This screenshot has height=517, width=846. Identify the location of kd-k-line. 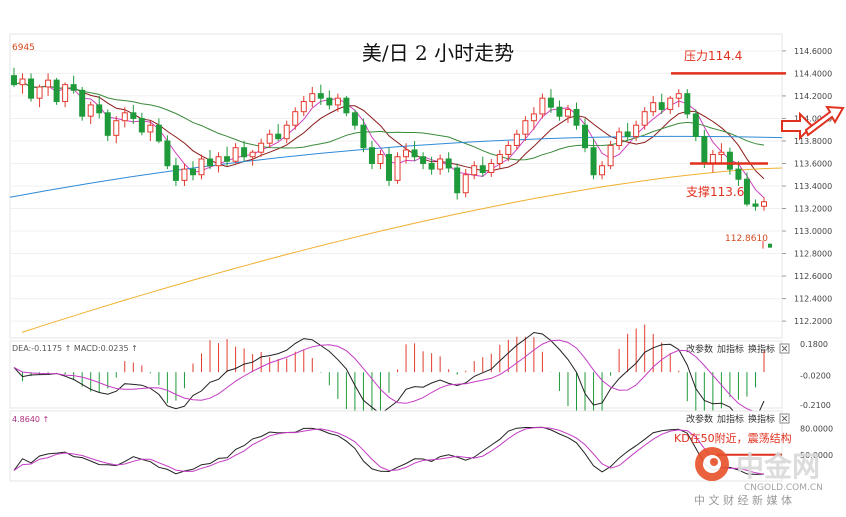
(389, 450).